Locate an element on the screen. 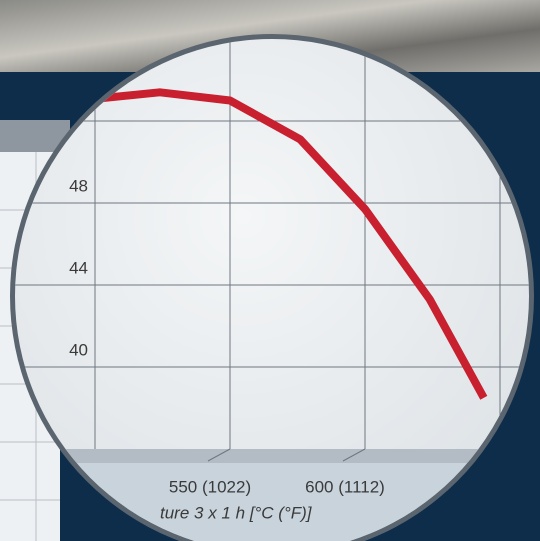  x-axis-label: ture 3 x 1 h [°C (°F)] is located at coordinates (236, 512).